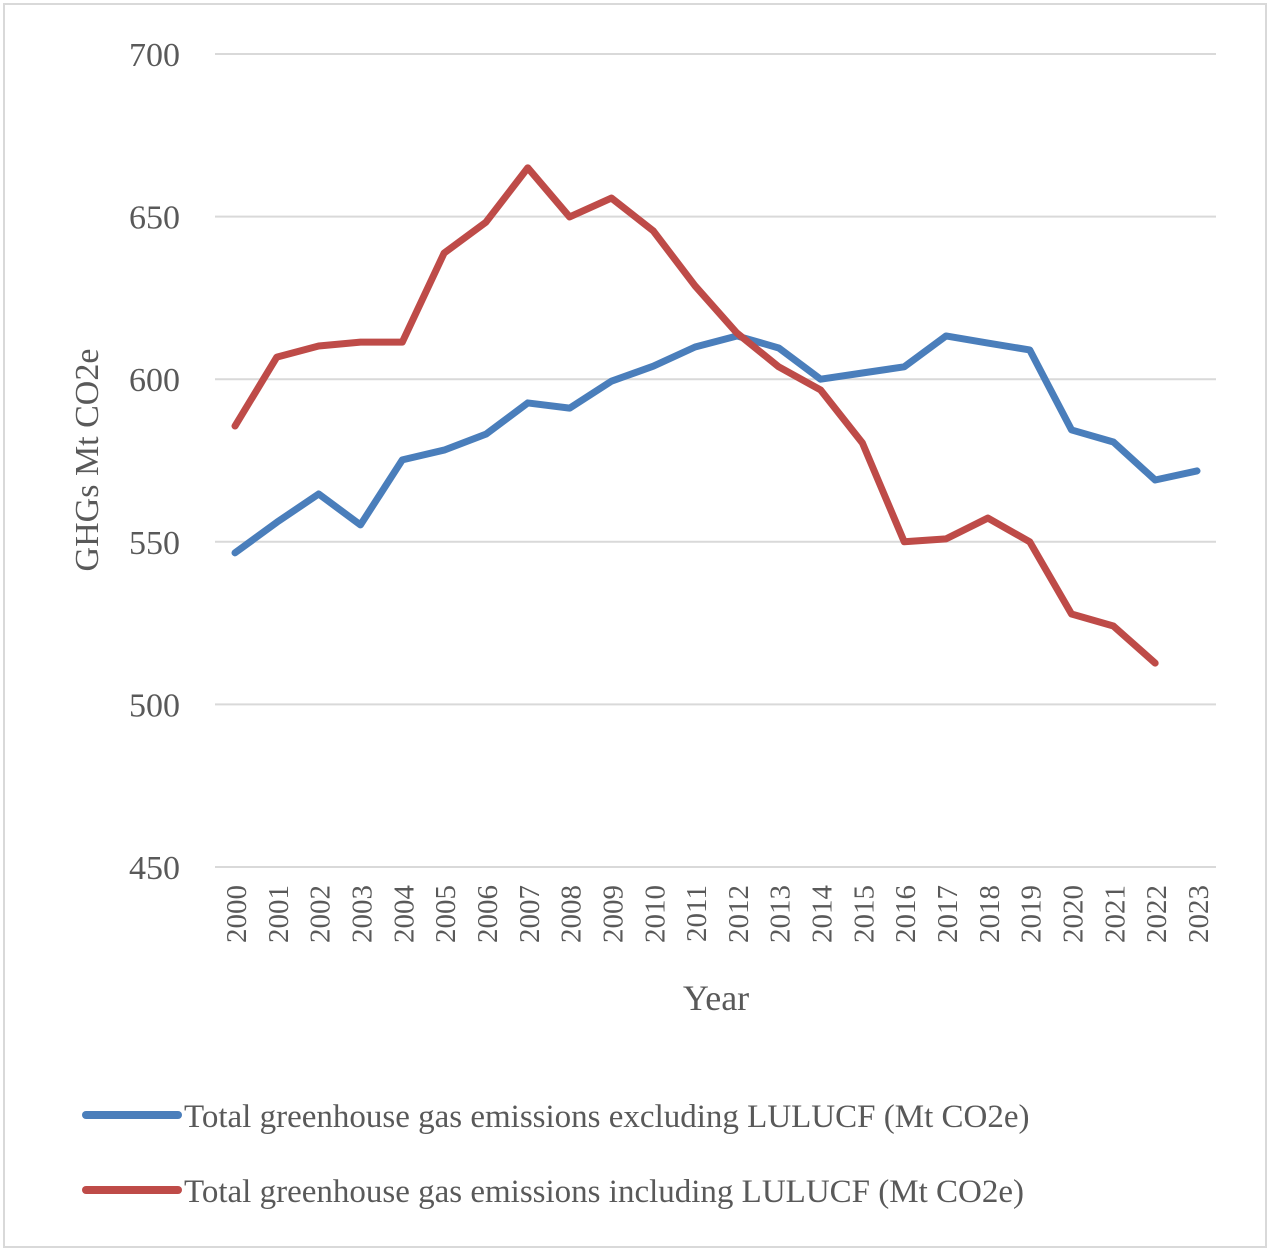  Describe the element at coordinates (237, 914) in the screenshot. I see `x-tick-label: 2000` at that location.